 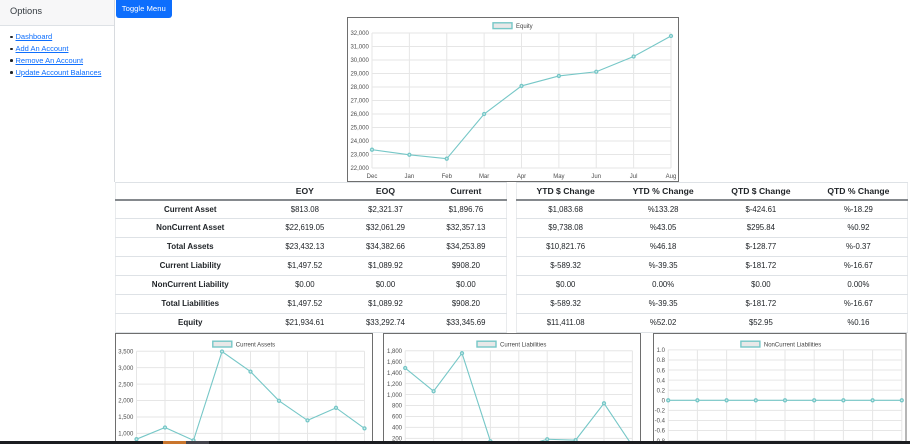 I want to click on svg-text: 0.4, so click(x=661, y=381).